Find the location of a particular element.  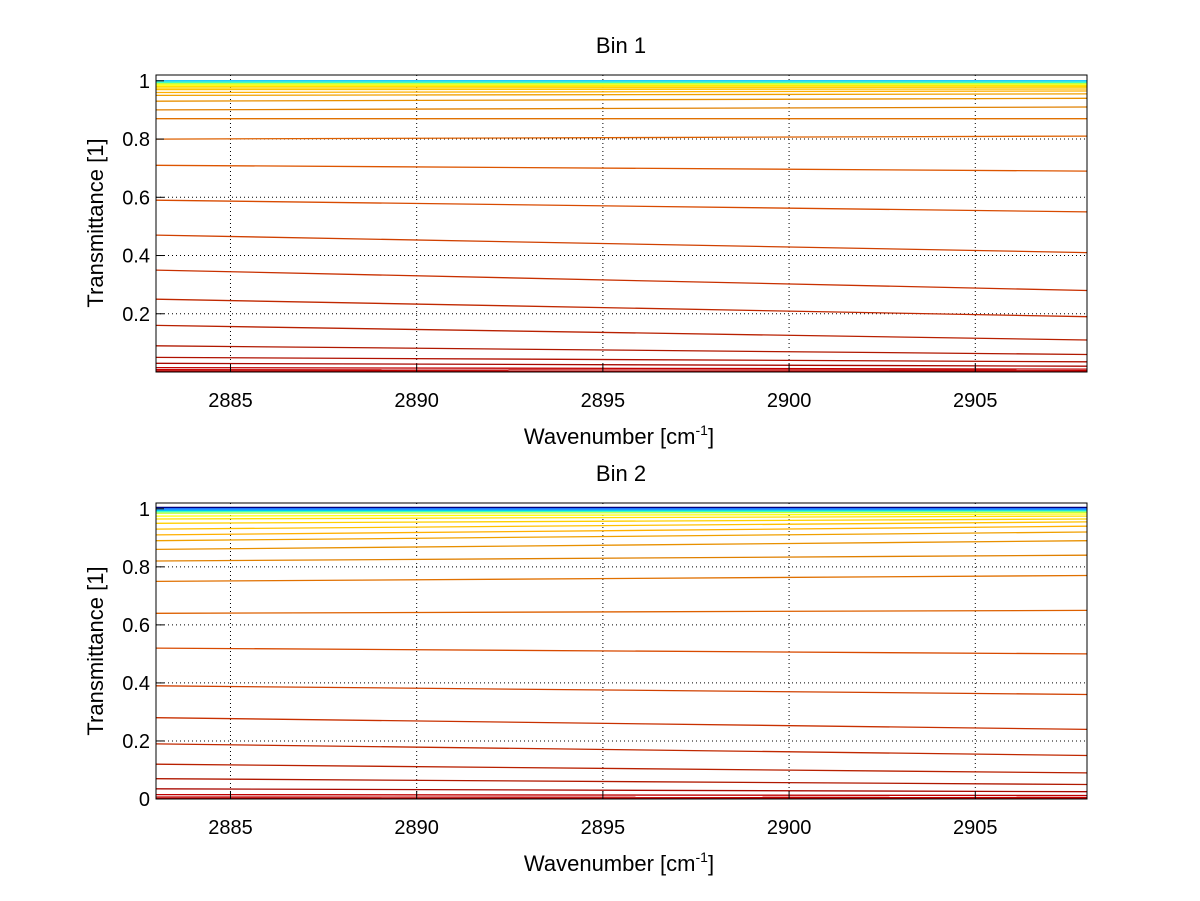

chart-title: Bin 1 is located at coordinates (621, 45).